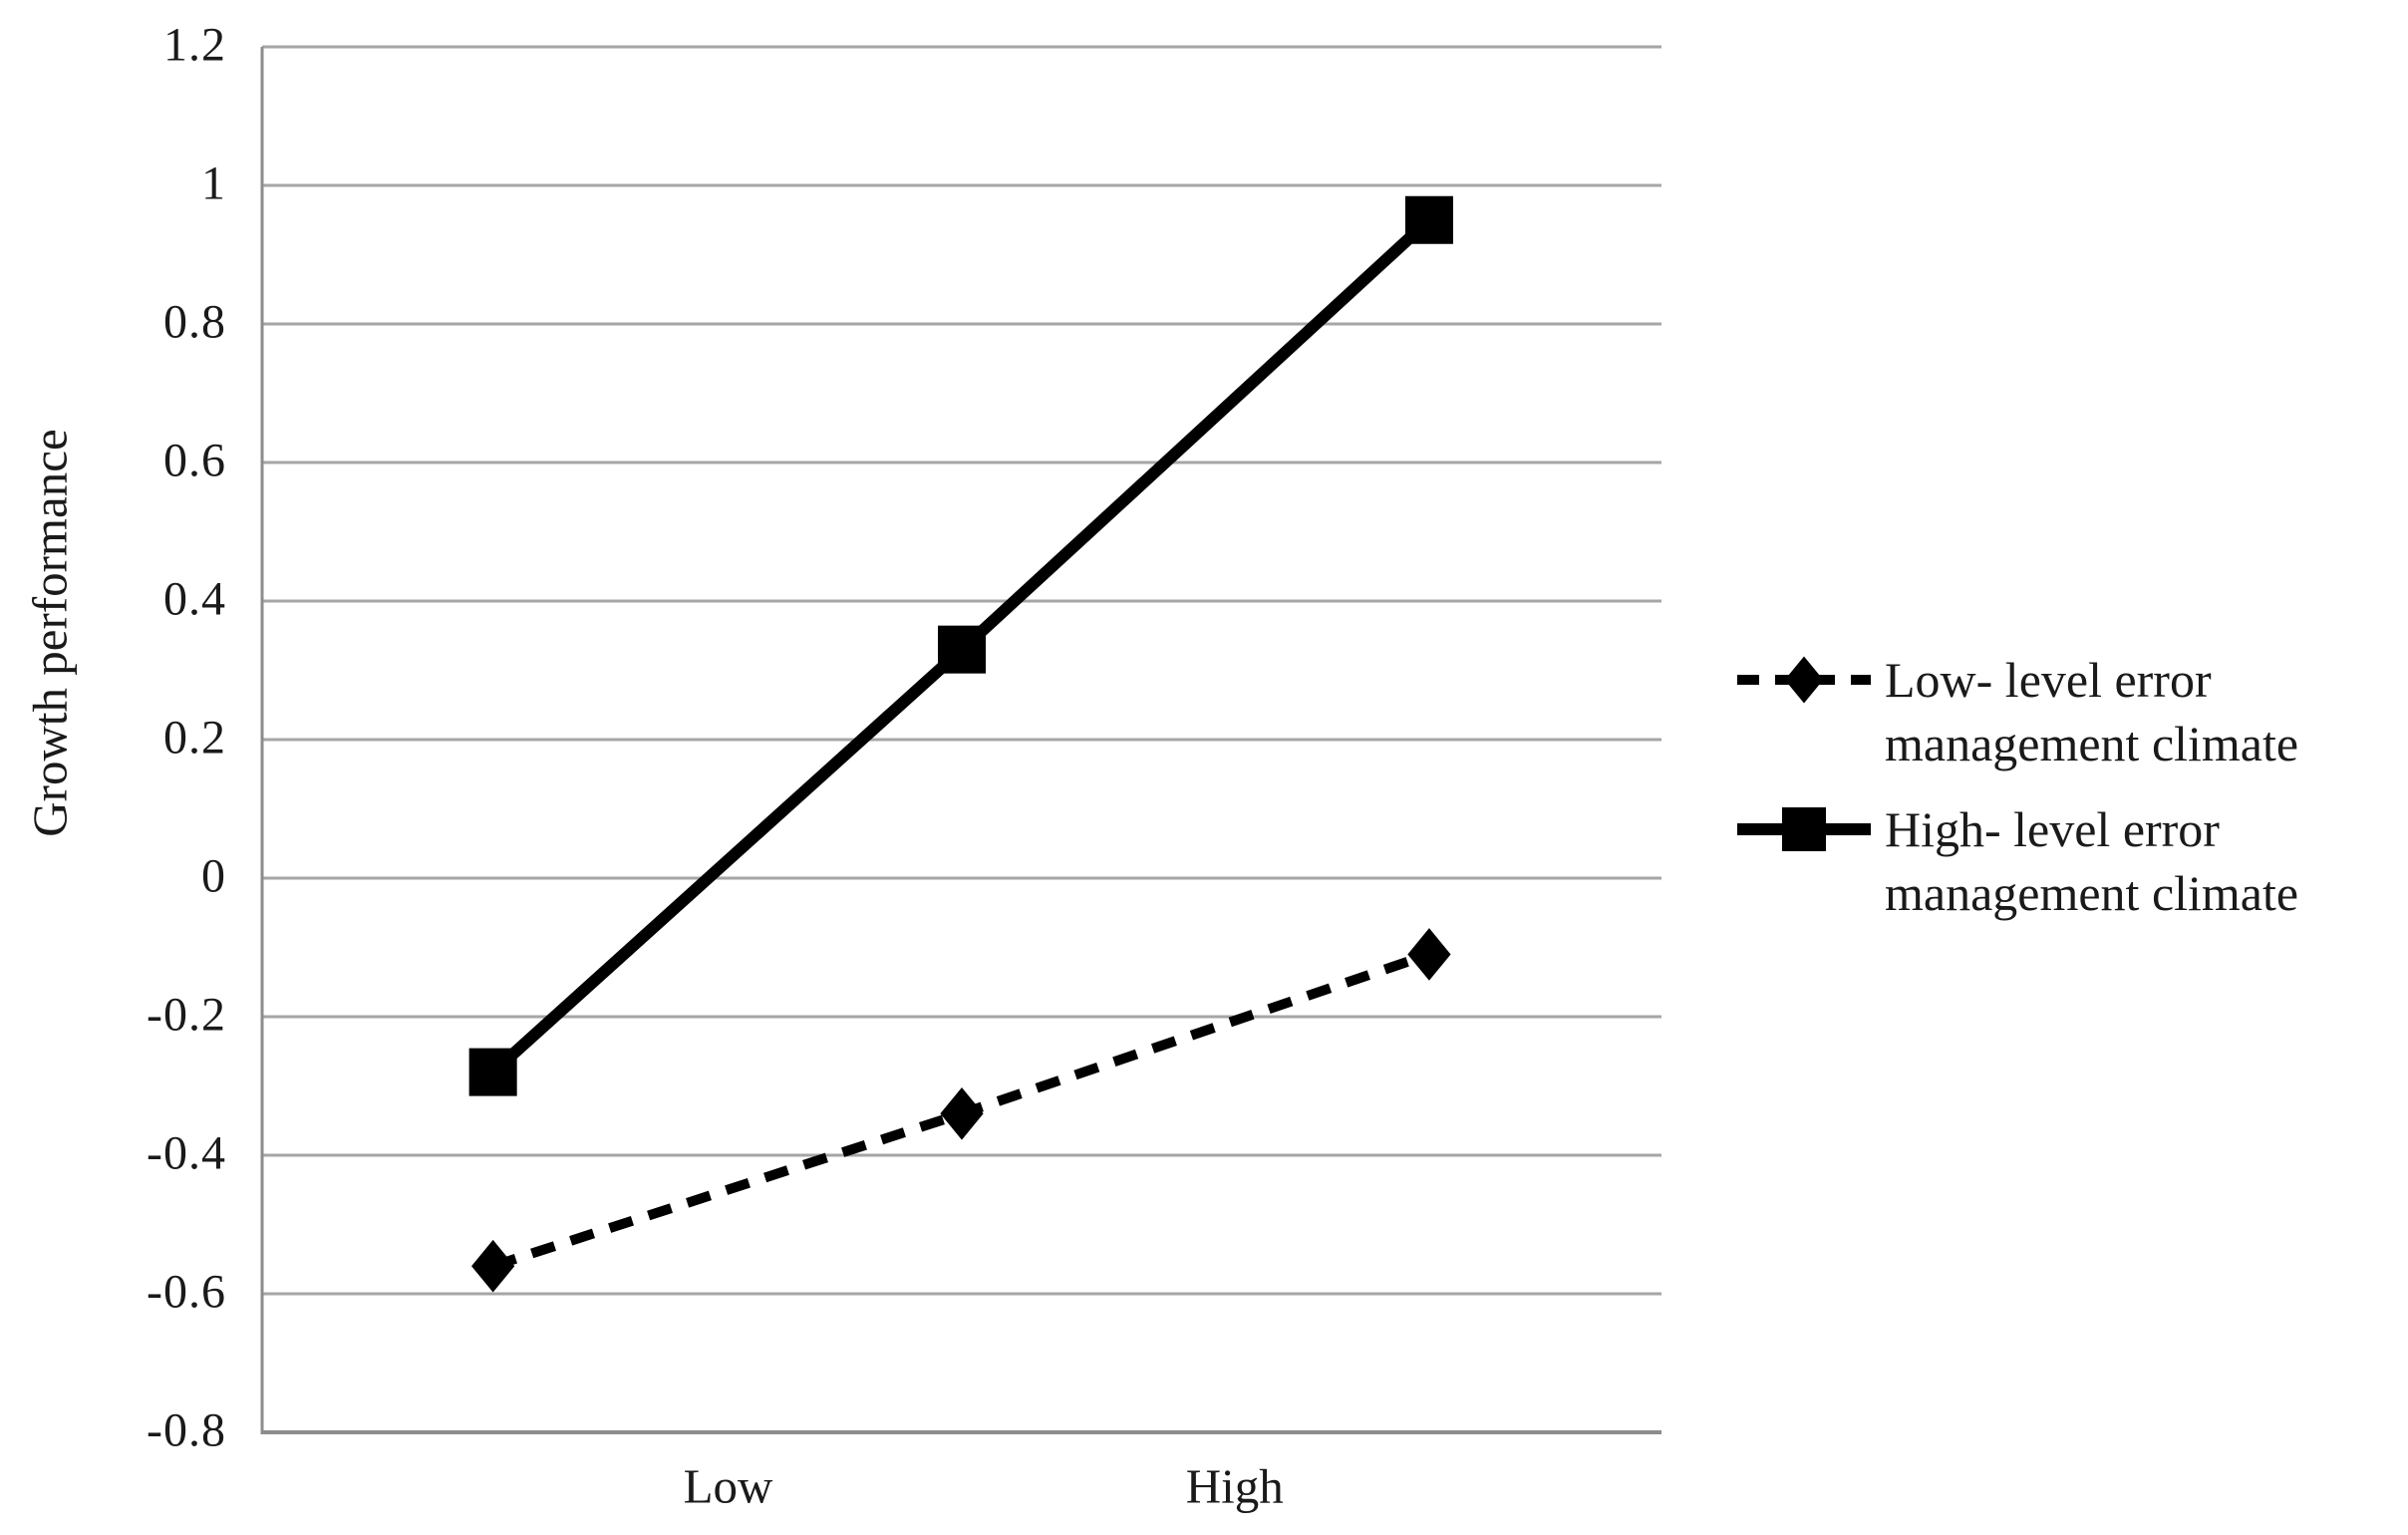  I want to click on legend-solid-square-icon, so click(1804, 829).